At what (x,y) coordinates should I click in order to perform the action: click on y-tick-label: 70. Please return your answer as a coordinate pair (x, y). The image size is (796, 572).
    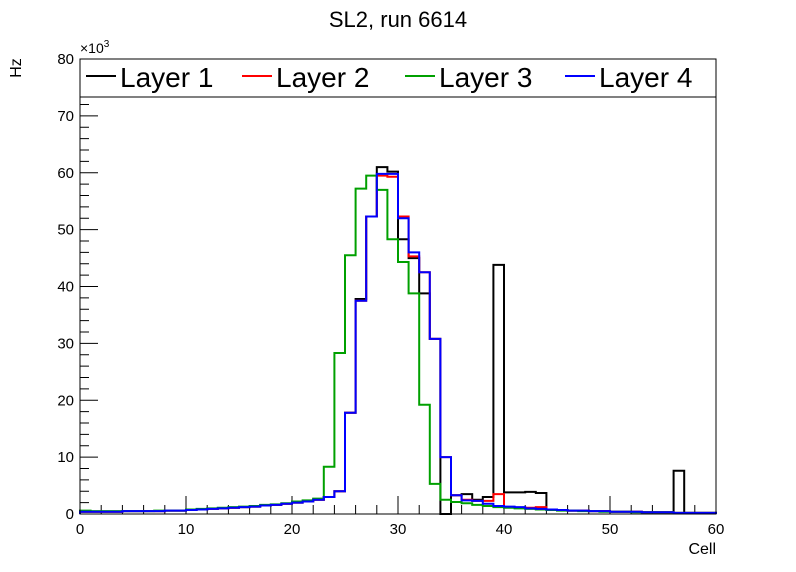
    Looking at the image, I should click on (65, 116).